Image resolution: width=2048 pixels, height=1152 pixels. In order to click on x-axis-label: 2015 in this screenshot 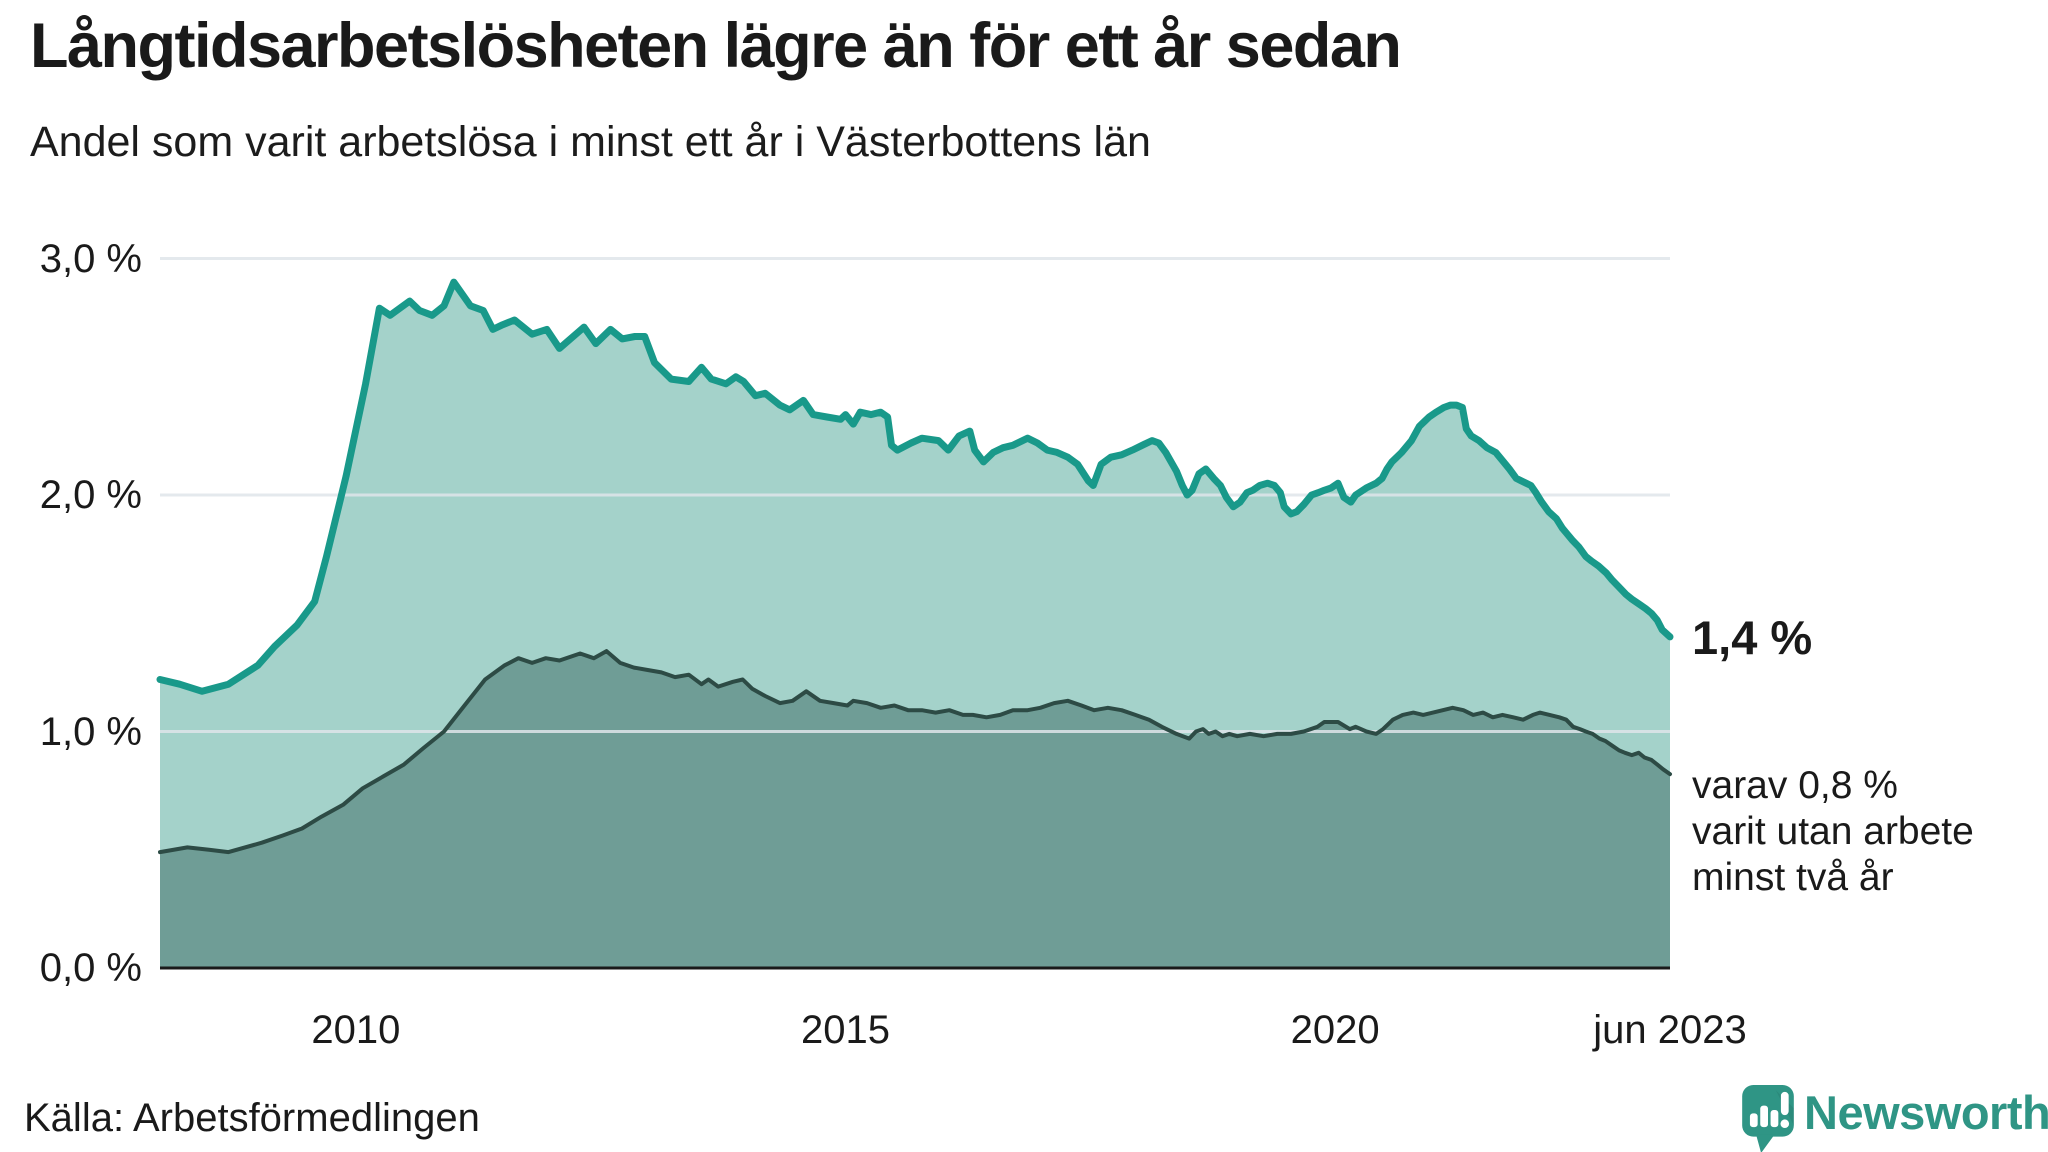, I will do `click(845, 1030)`.